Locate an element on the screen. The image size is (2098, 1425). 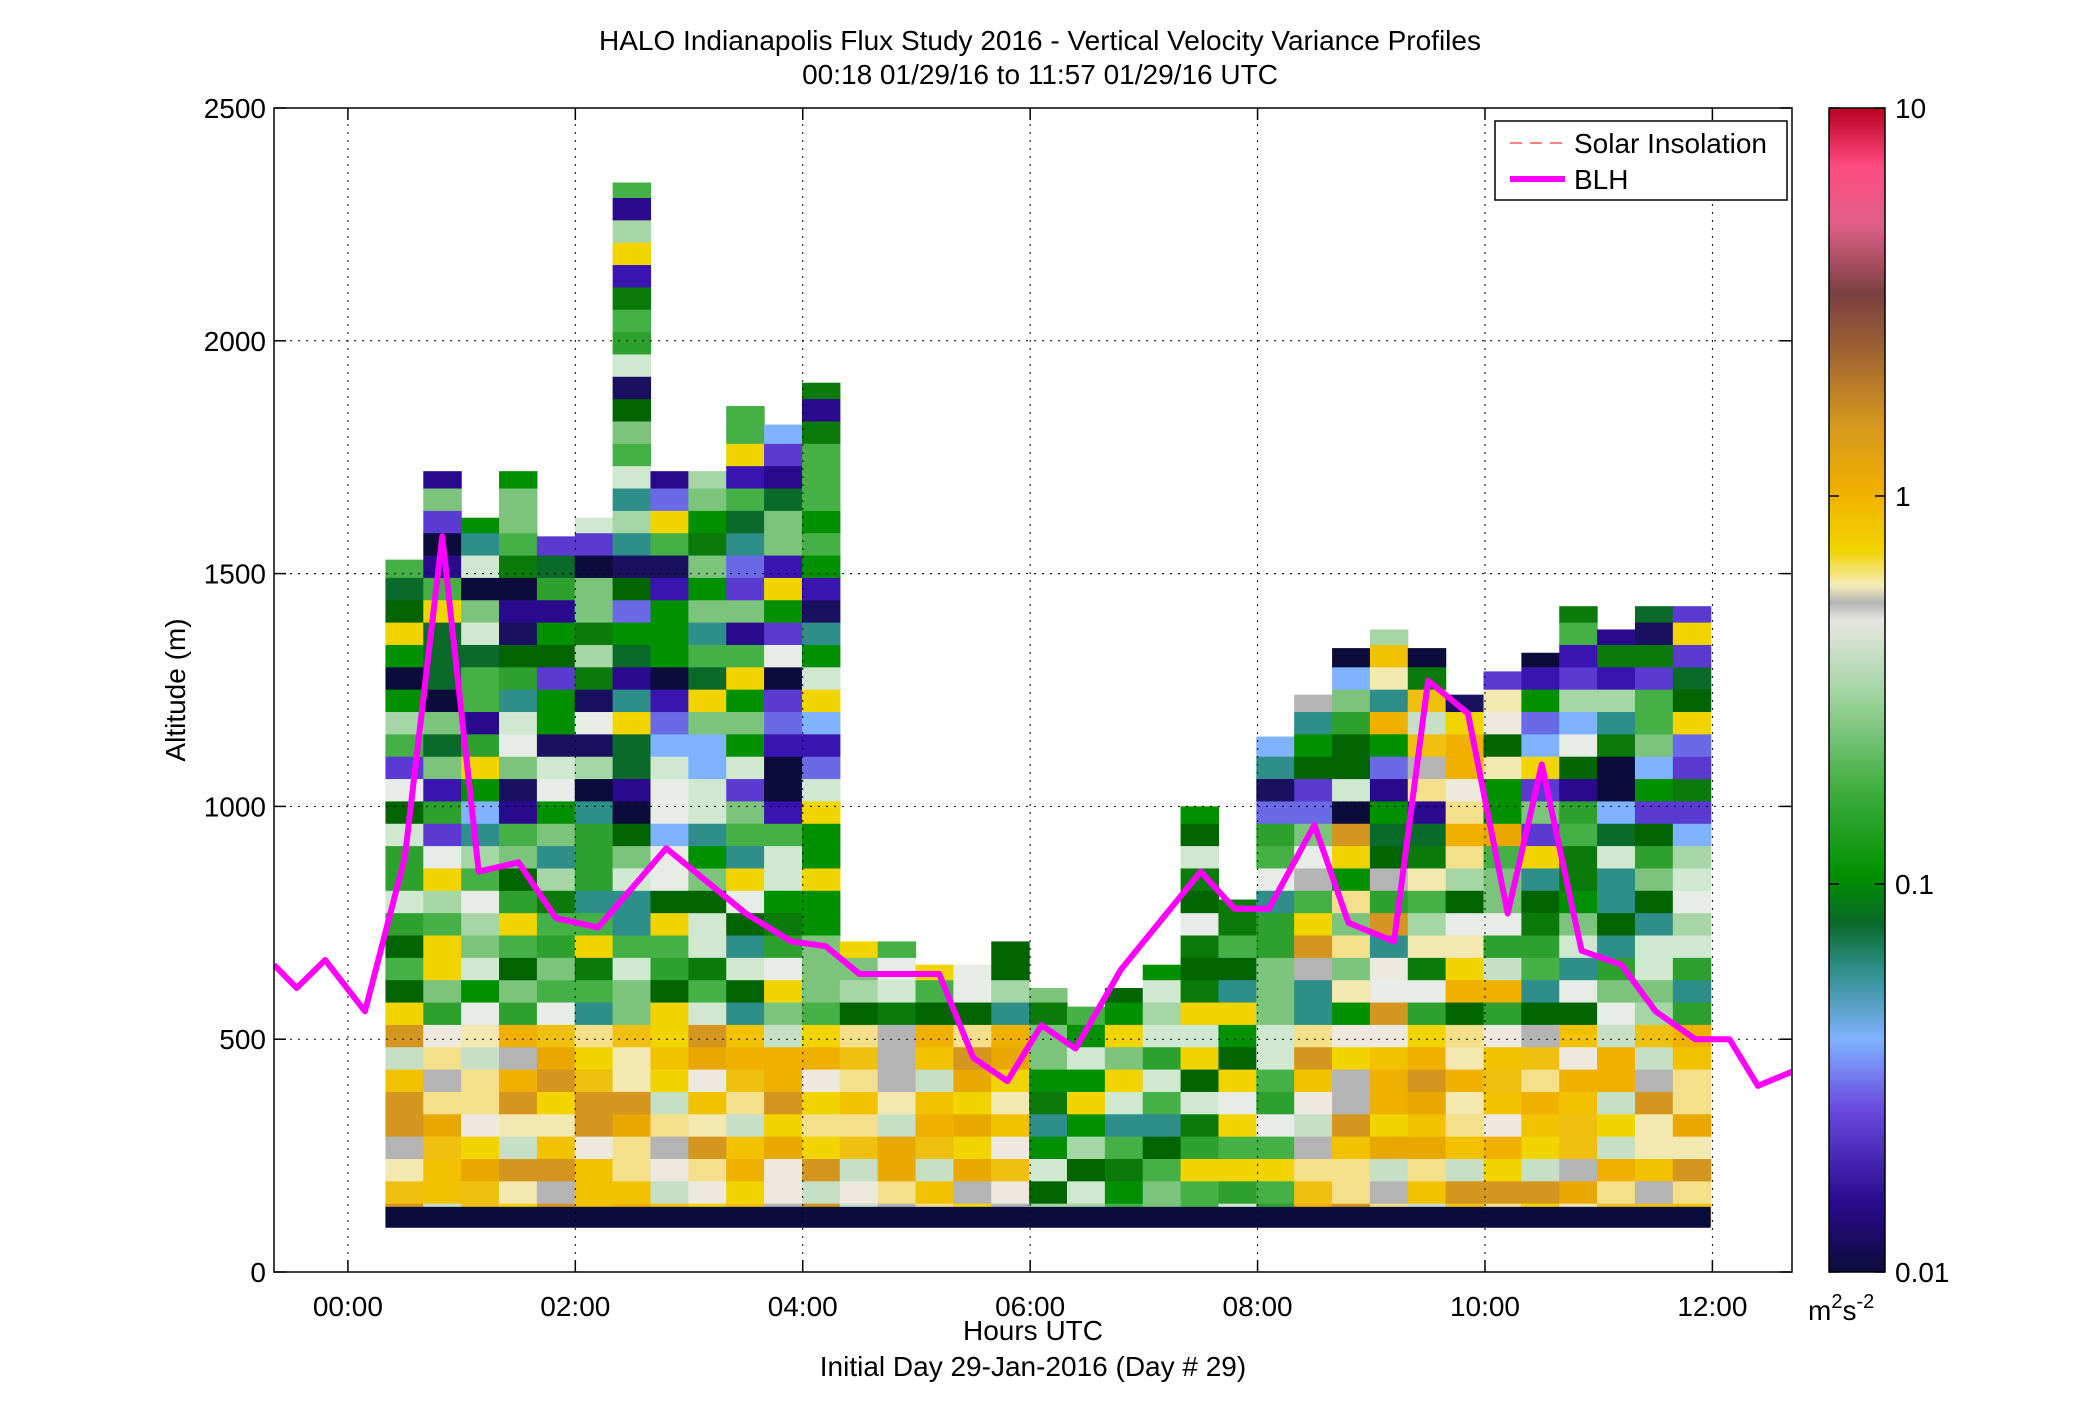
x-tick-label: 10:00 is located at coordinates (1485, 1306).